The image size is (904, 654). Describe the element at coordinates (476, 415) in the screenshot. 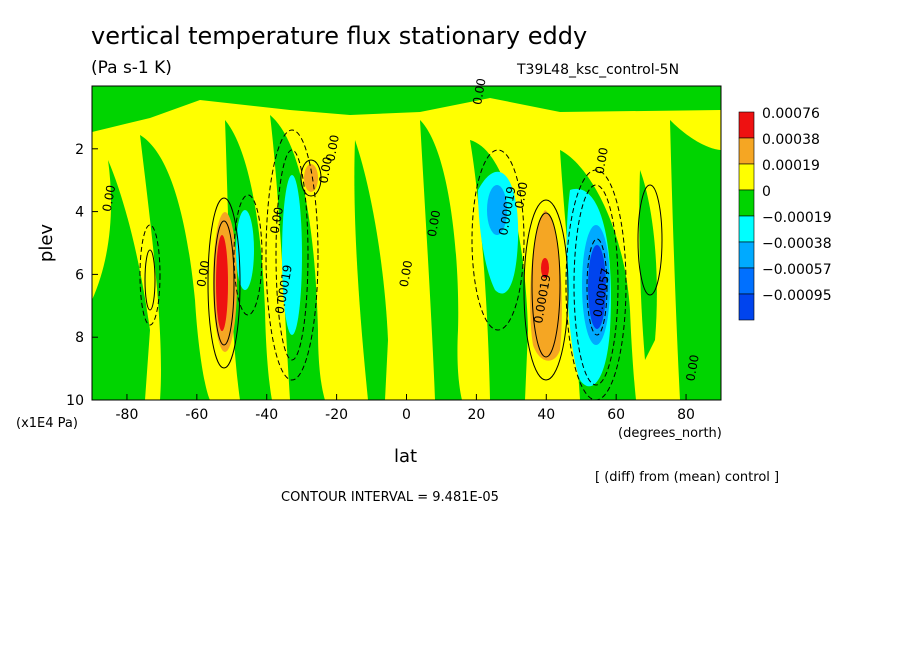

I see `x-tick-label: 20` at that location.